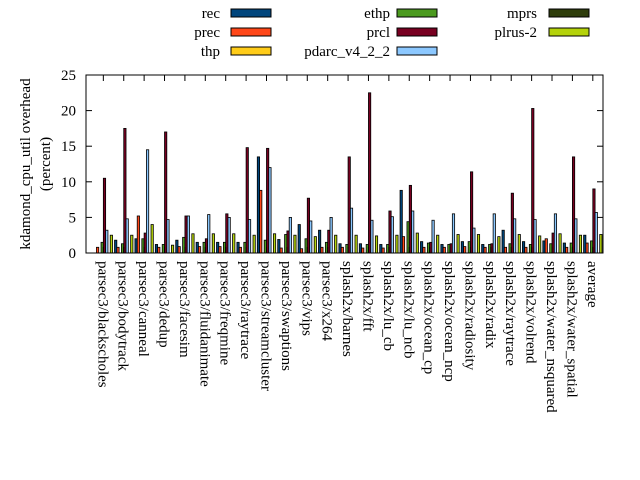  Describe the element at coordinates (522, 14) in the screenshot. I see `legend-label: mprs` at that location.